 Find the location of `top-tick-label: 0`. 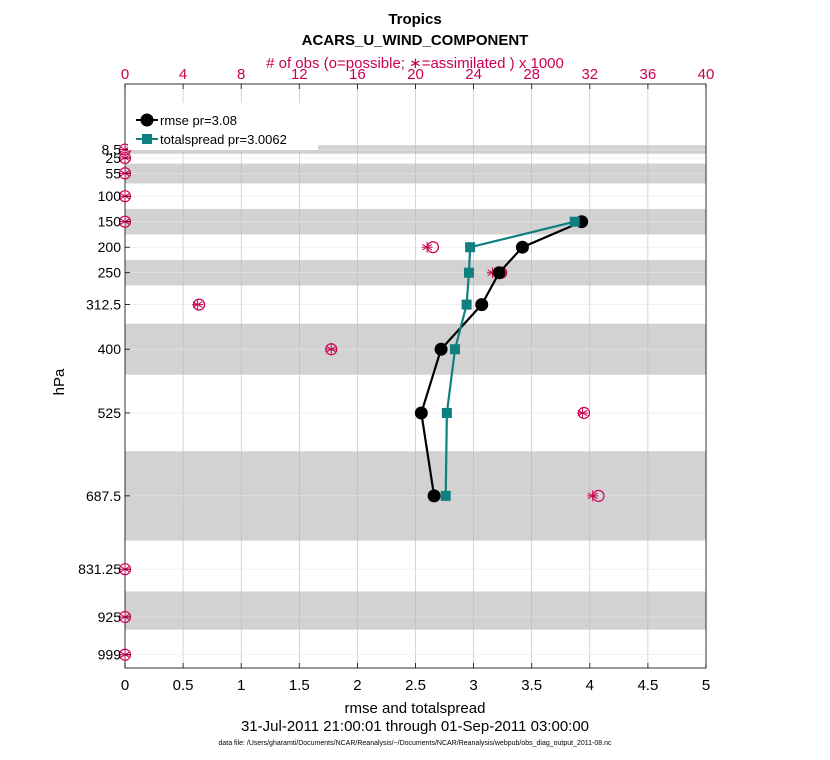

top-tick-label: 0 is located at coordinates (125, 74).